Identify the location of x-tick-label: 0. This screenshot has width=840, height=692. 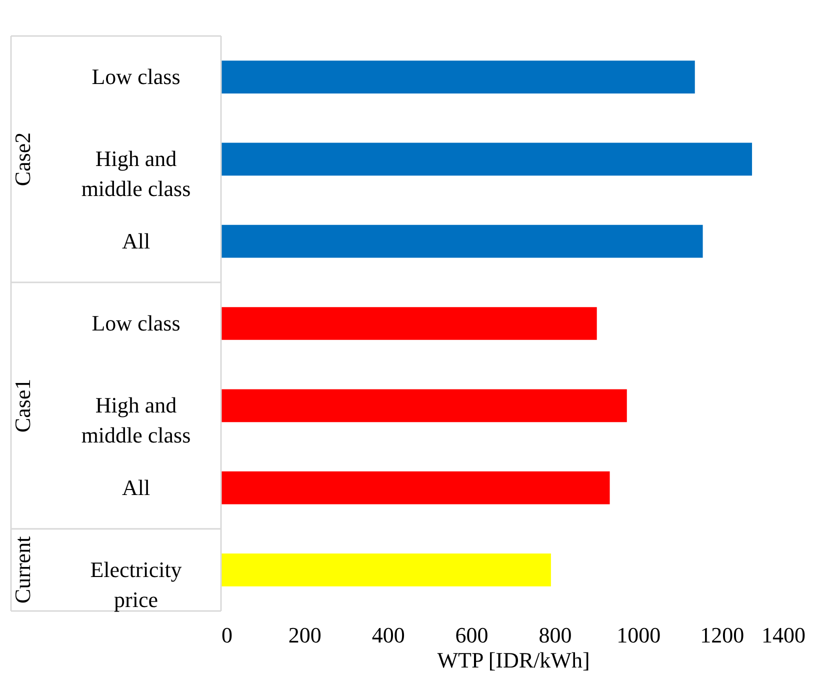
(227, 635).